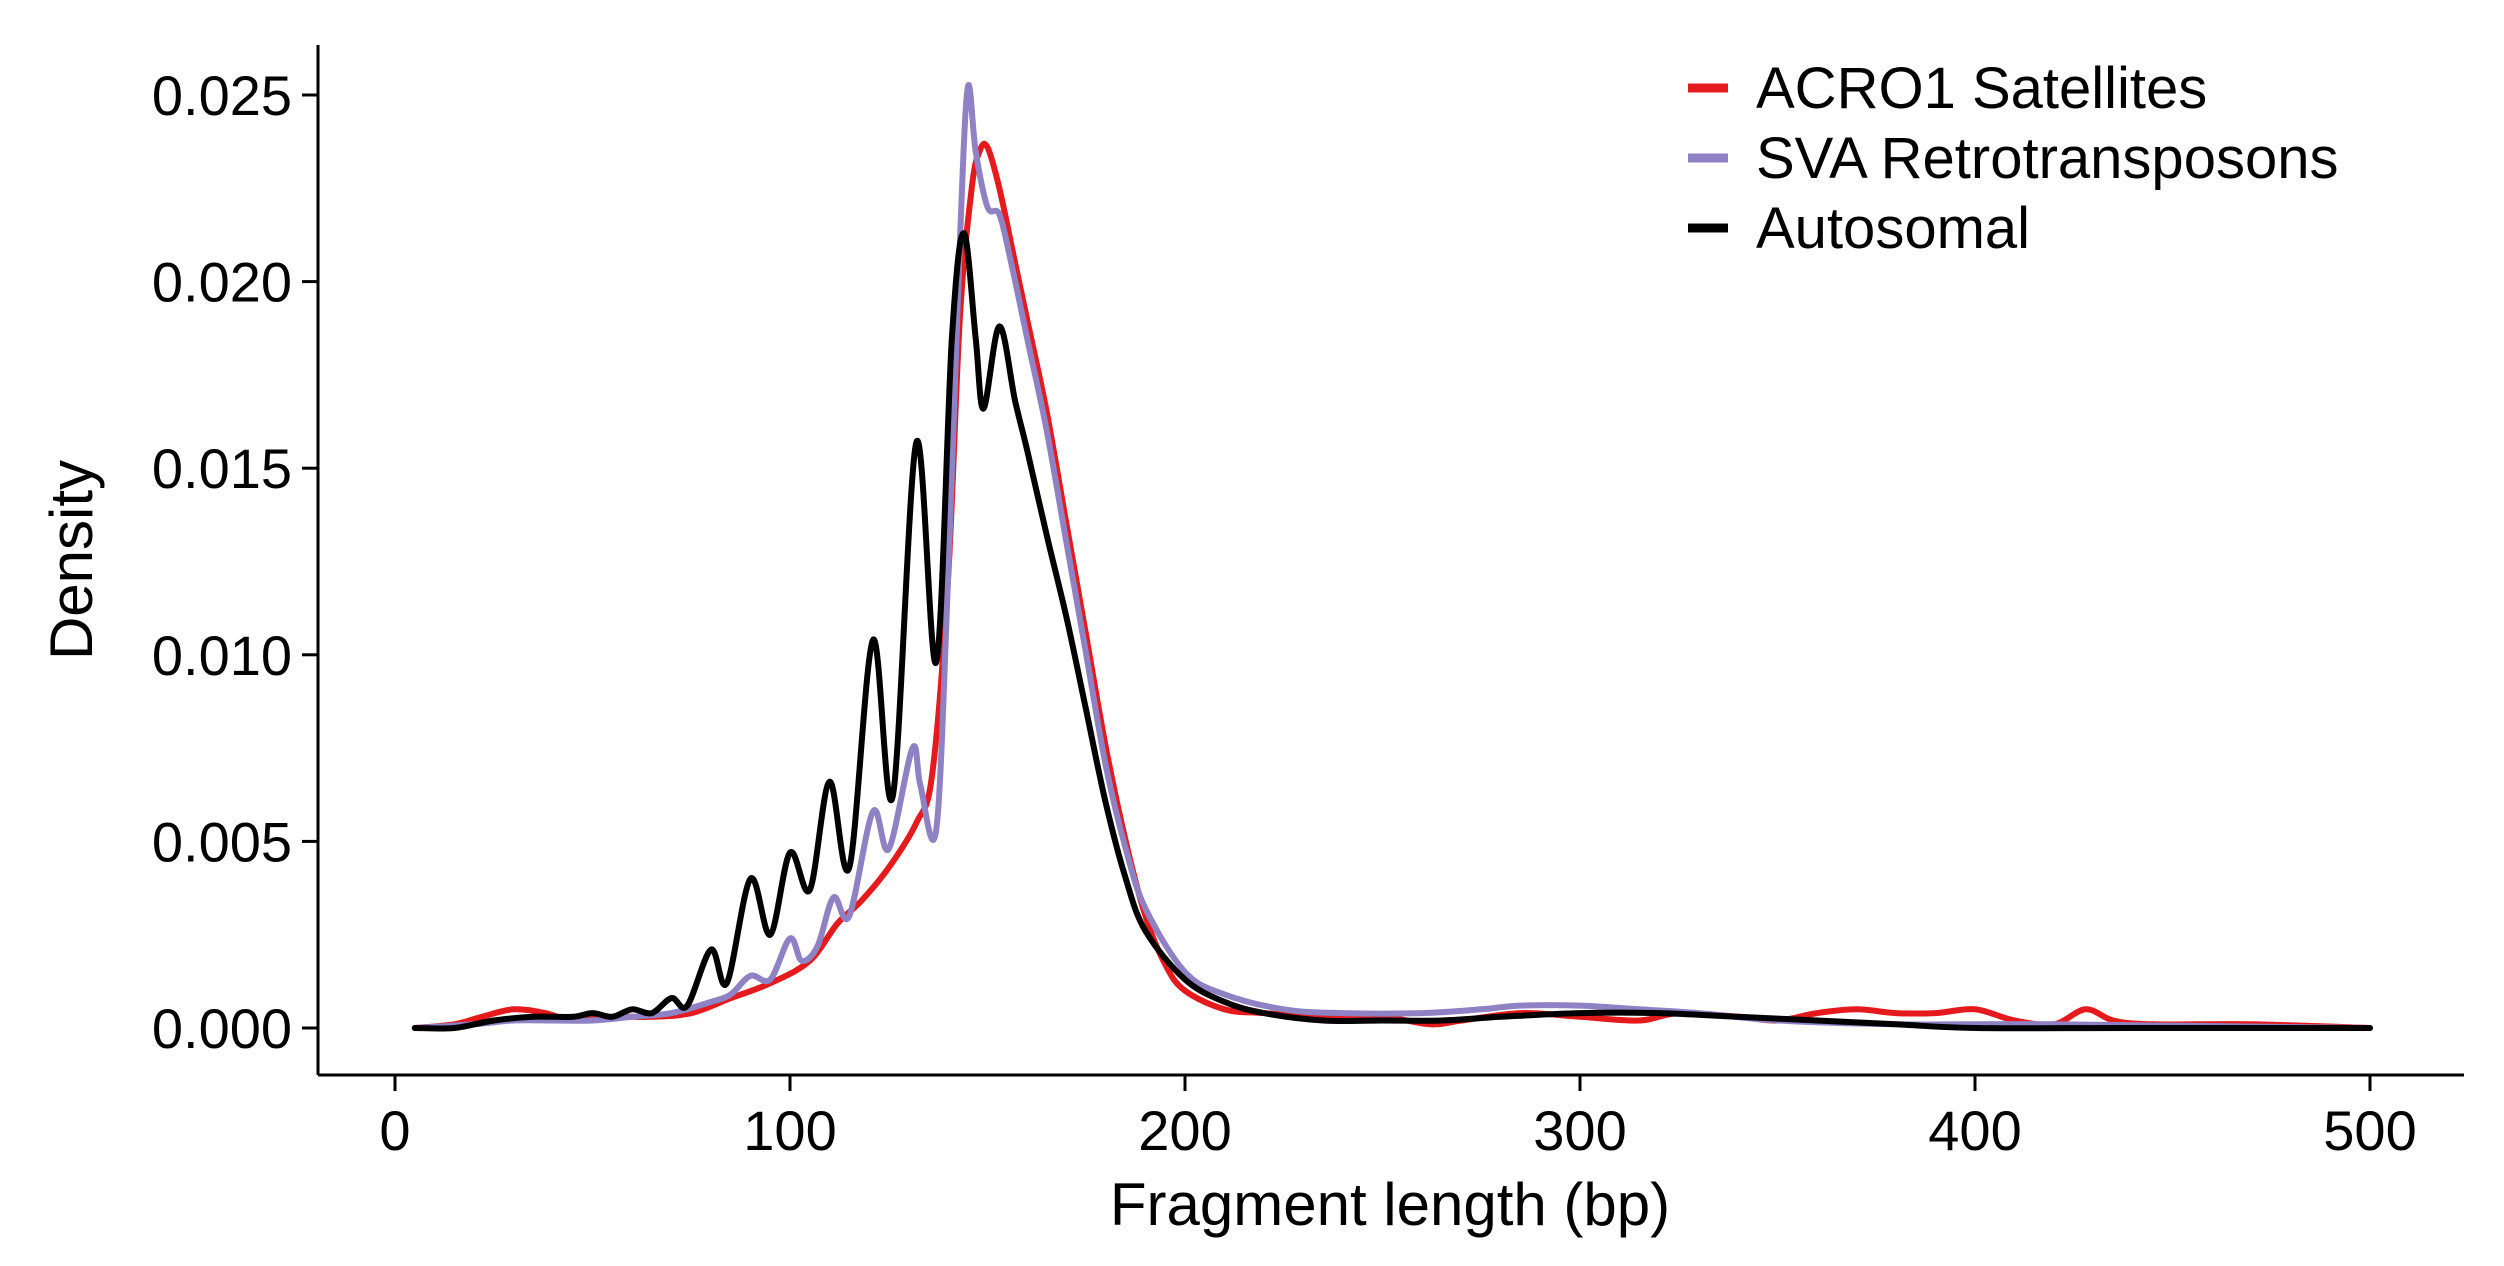 This screenshot has height=1266, width=2504. What do you see at coordinates (222, 655) in the screenshot?
I see `y-tick-label: 0.010` at bounding box center [222, 655].